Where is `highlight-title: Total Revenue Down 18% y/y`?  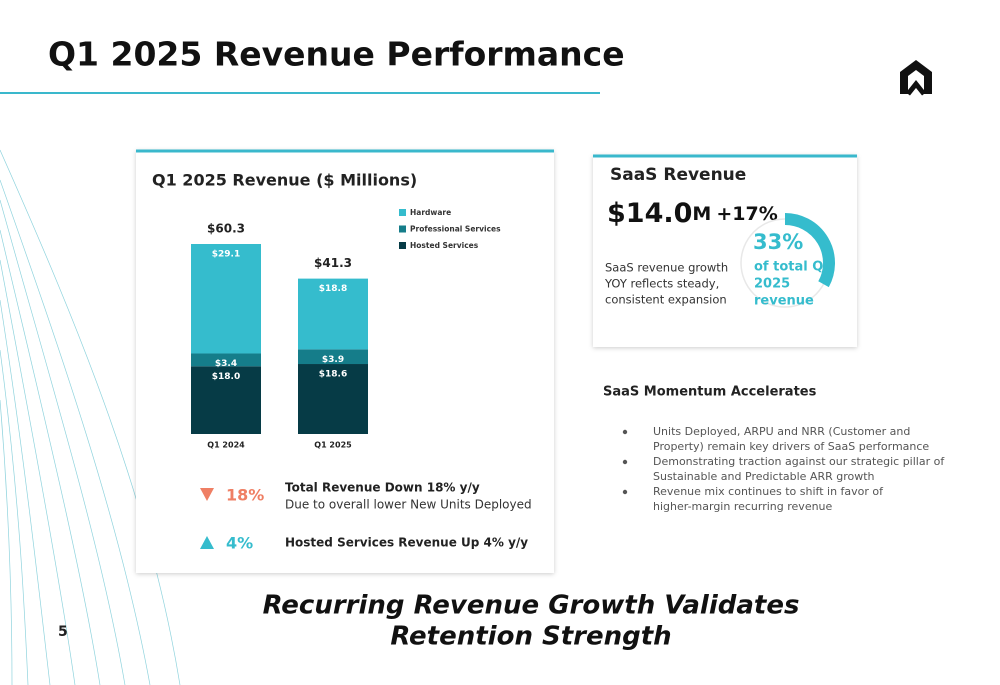 highlight-title: Total Revenue Down 18% y/y is located at coordinates (382, 488).